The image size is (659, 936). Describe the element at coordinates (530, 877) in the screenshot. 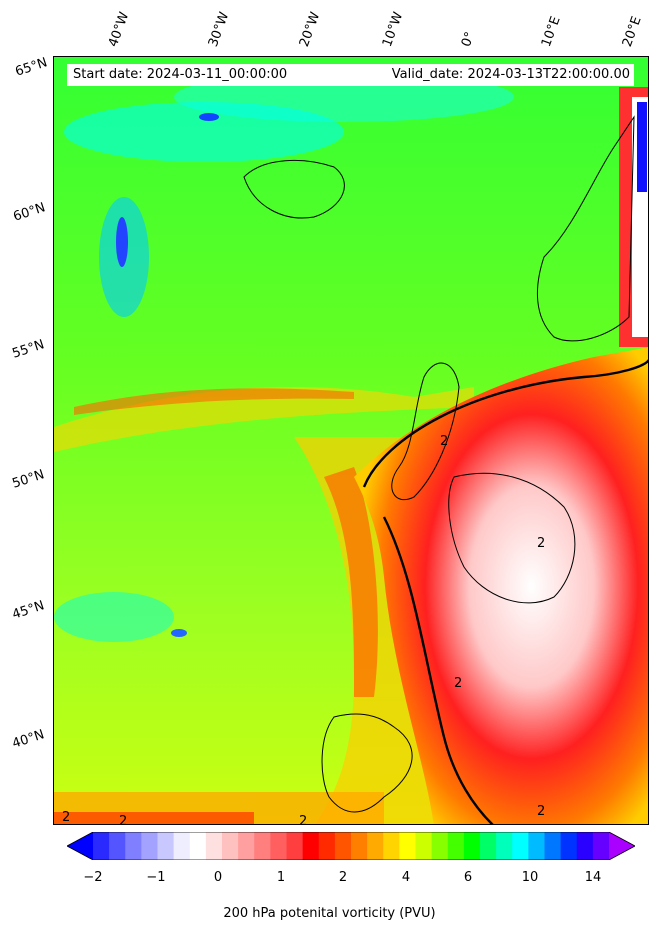

I see `colorbar-tick-label: 10` at that location.